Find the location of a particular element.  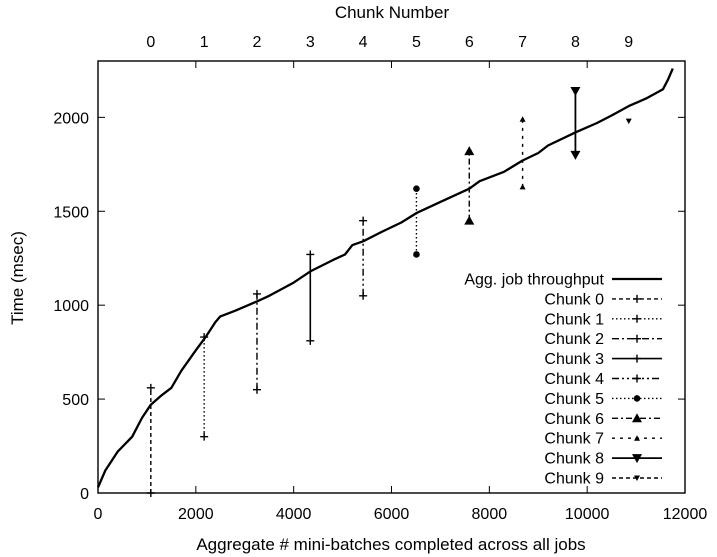

chunk-8-low-marker is located at coordinates (575, 155).